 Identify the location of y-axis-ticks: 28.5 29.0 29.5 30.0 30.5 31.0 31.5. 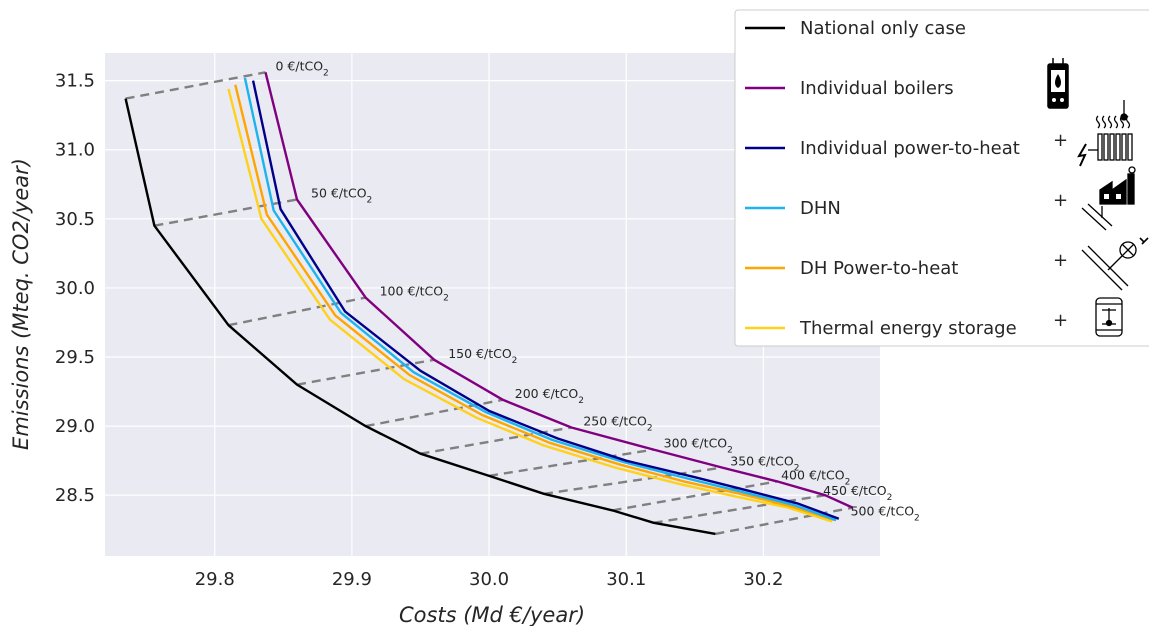
(75, 289).